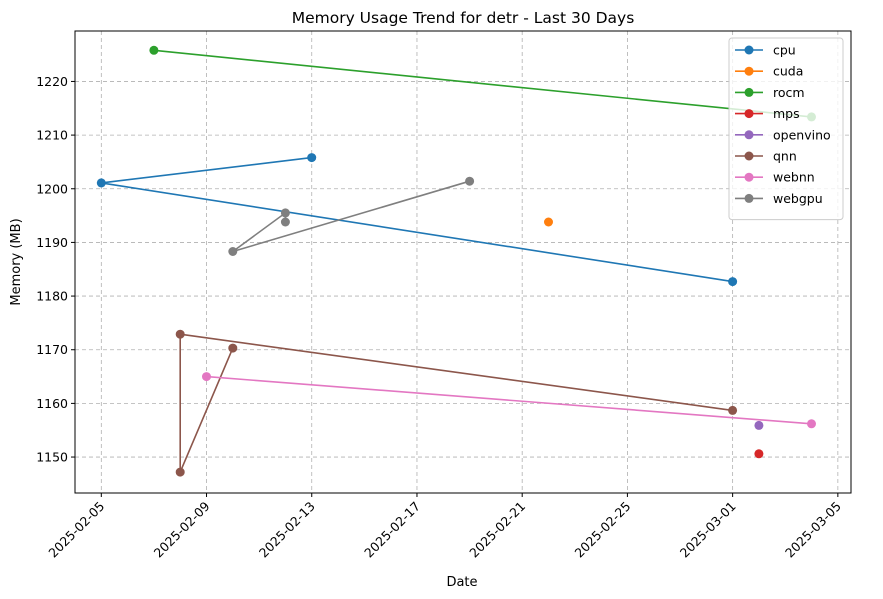  I want to click on series-cuda, so click(548, 222).